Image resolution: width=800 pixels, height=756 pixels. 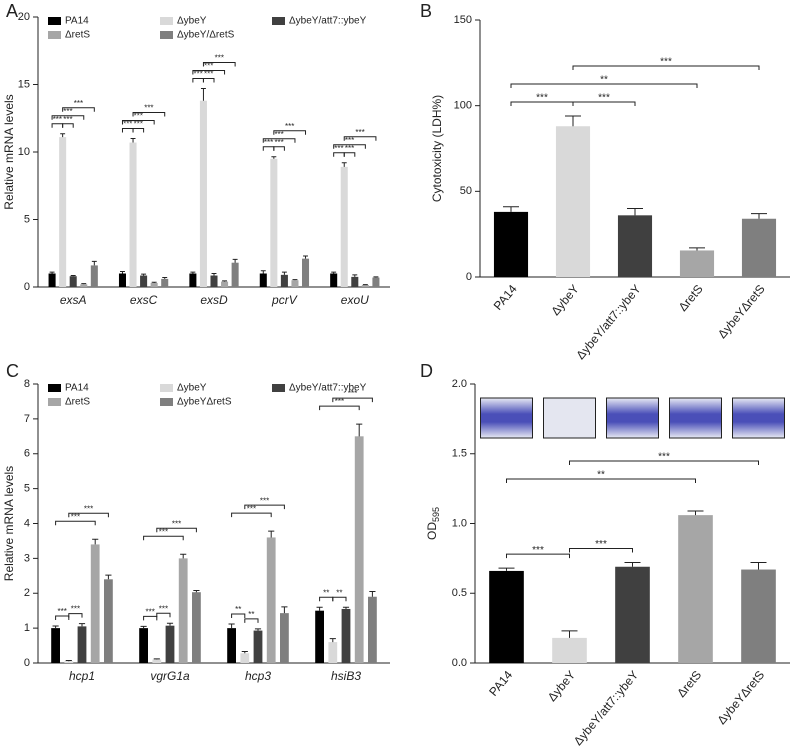 What do you see at coordinates (346, 676) in the screenshot?
I see `x-tick-label: hsiB3` at bounding box center [346, 676].